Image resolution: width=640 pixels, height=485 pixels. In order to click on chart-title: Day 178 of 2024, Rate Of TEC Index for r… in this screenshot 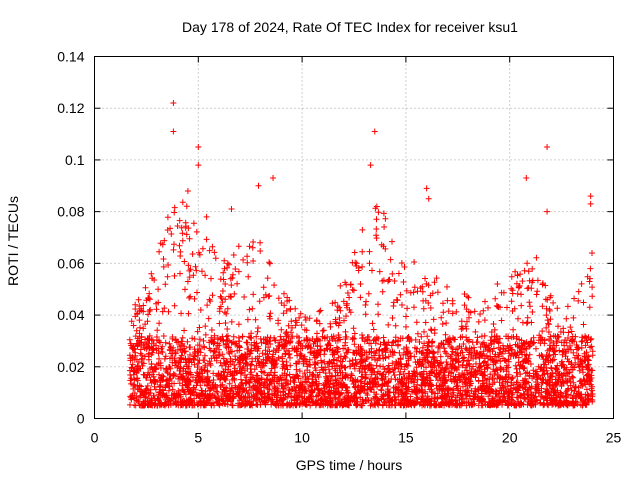, I will do `click(350, 27)`.